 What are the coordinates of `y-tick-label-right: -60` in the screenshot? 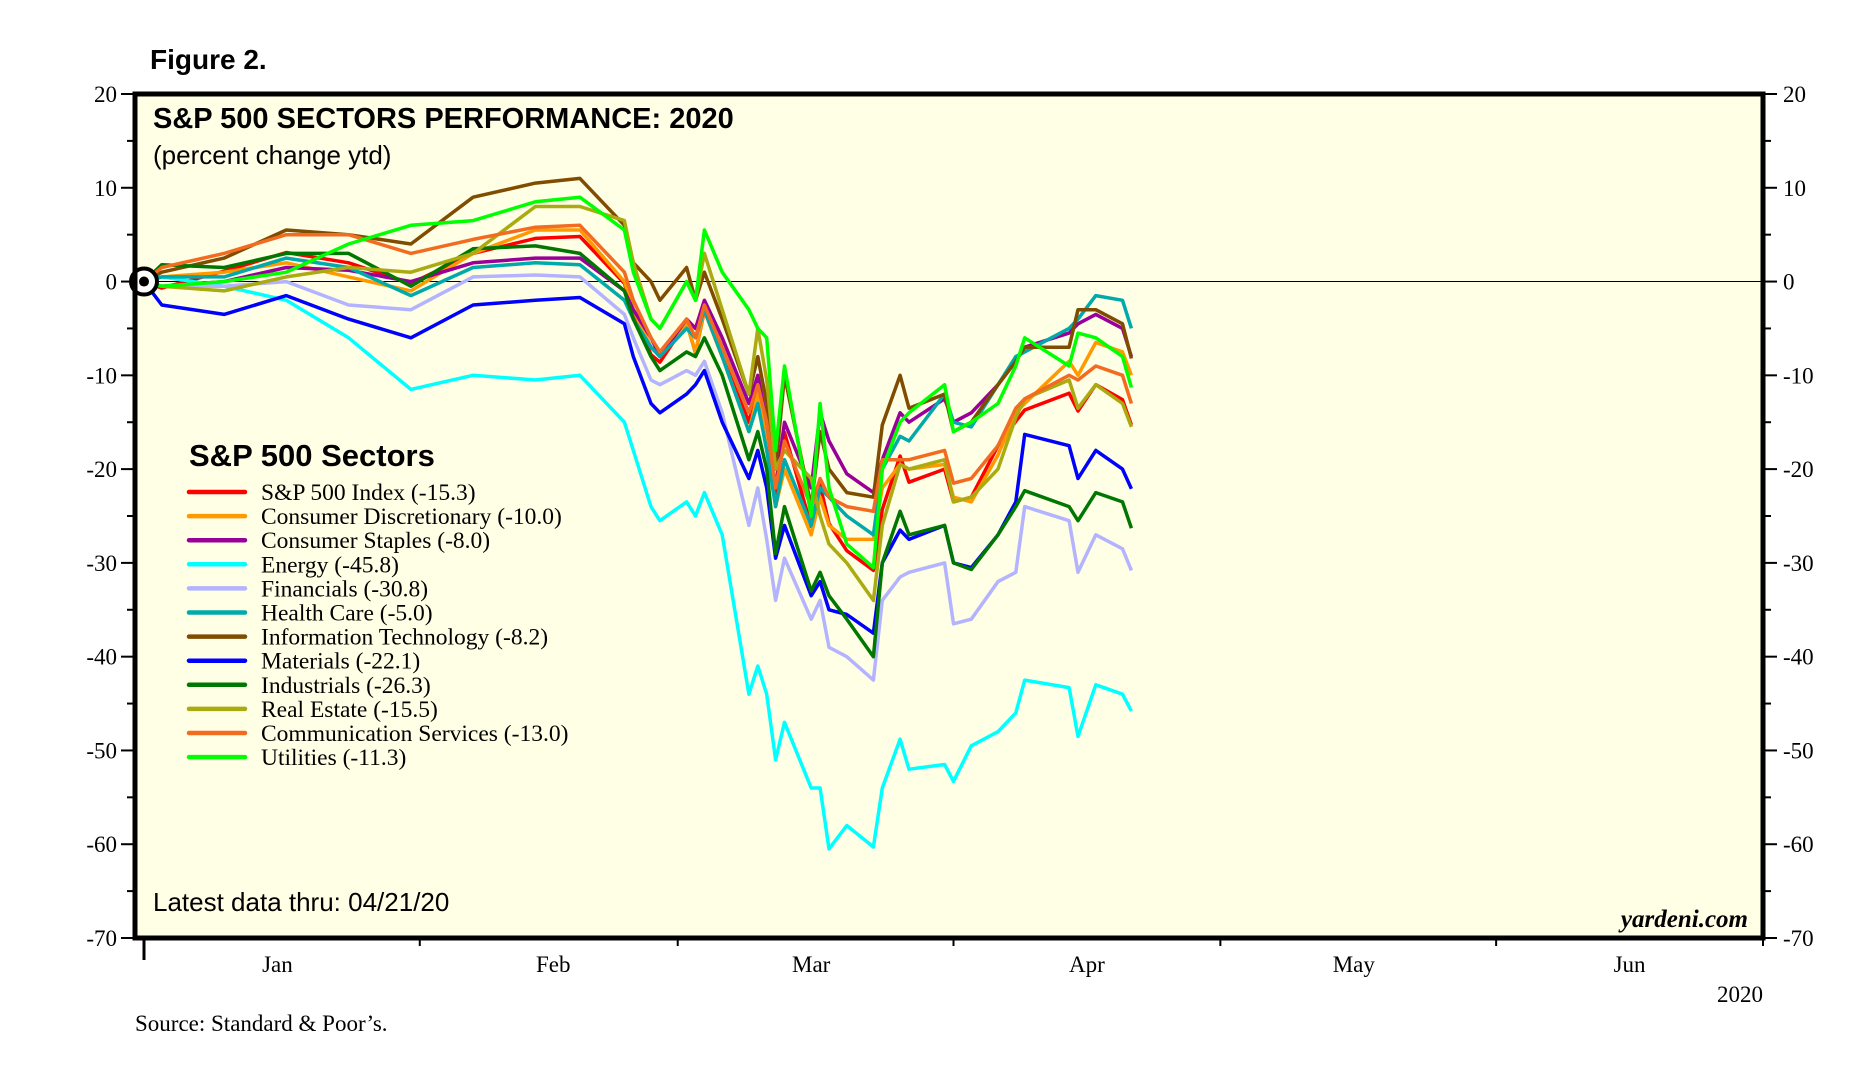 It's located at (1798, 844).